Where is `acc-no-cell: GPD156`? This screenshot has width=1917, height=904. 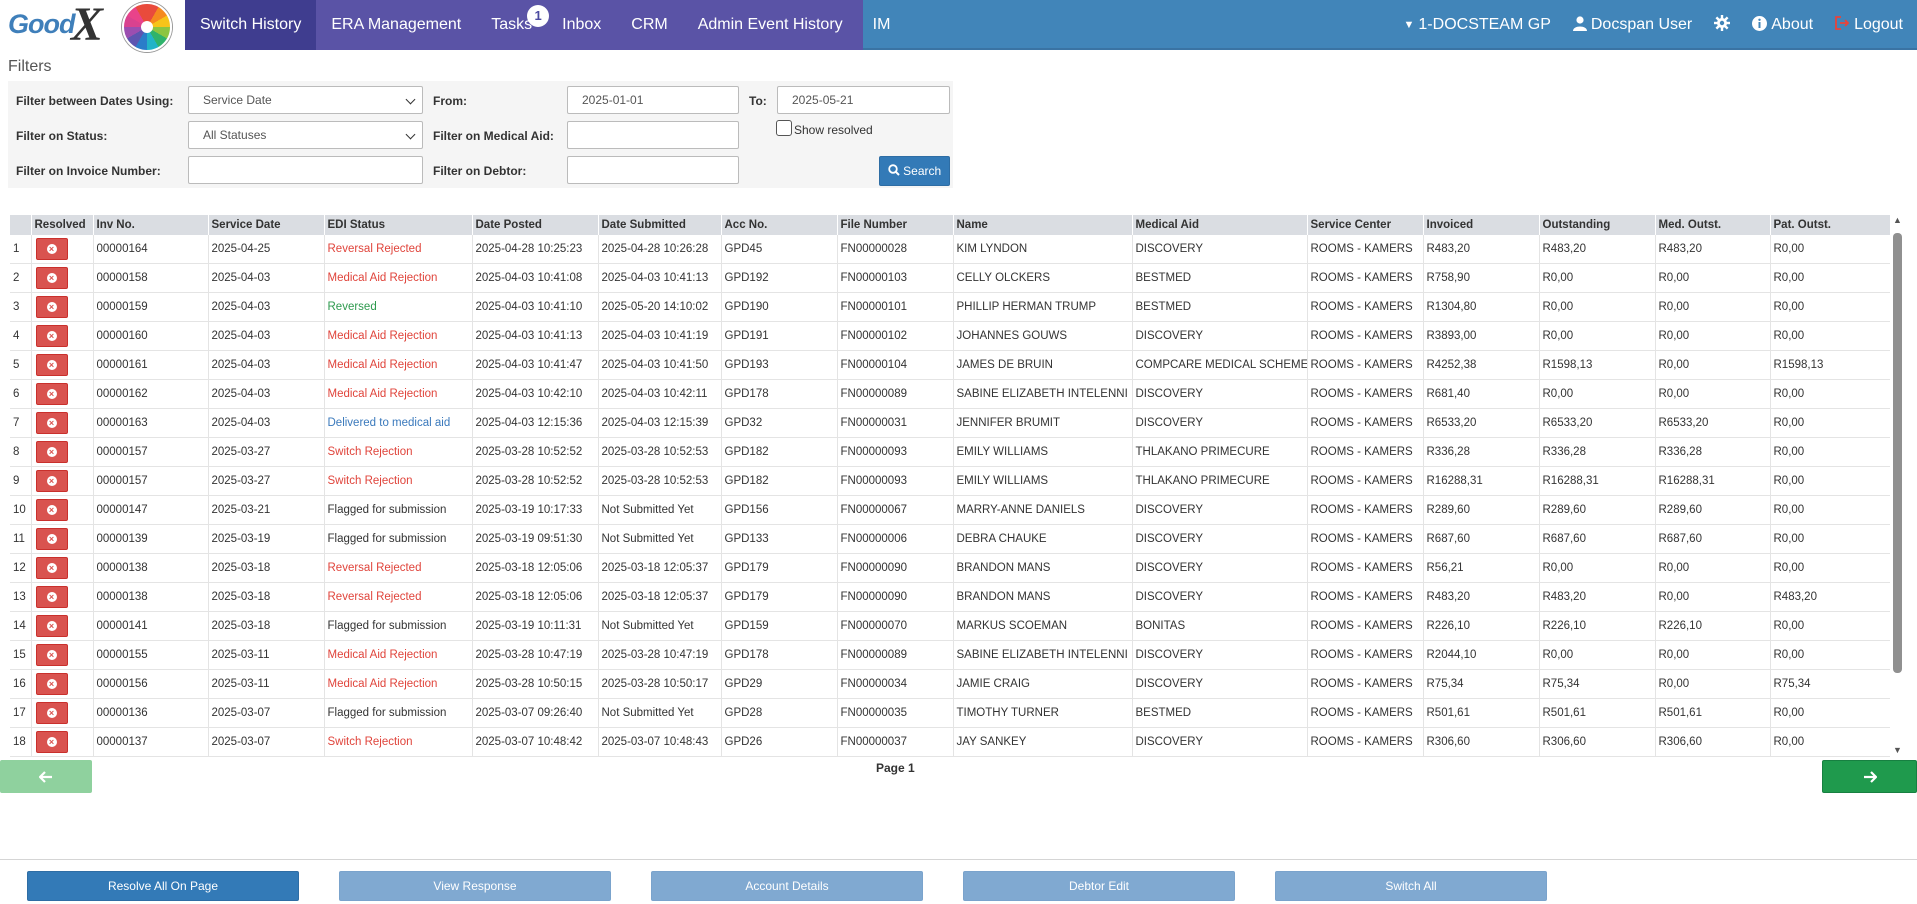 acc-no-cell: GPD156 is located at coordinates (779, 510).